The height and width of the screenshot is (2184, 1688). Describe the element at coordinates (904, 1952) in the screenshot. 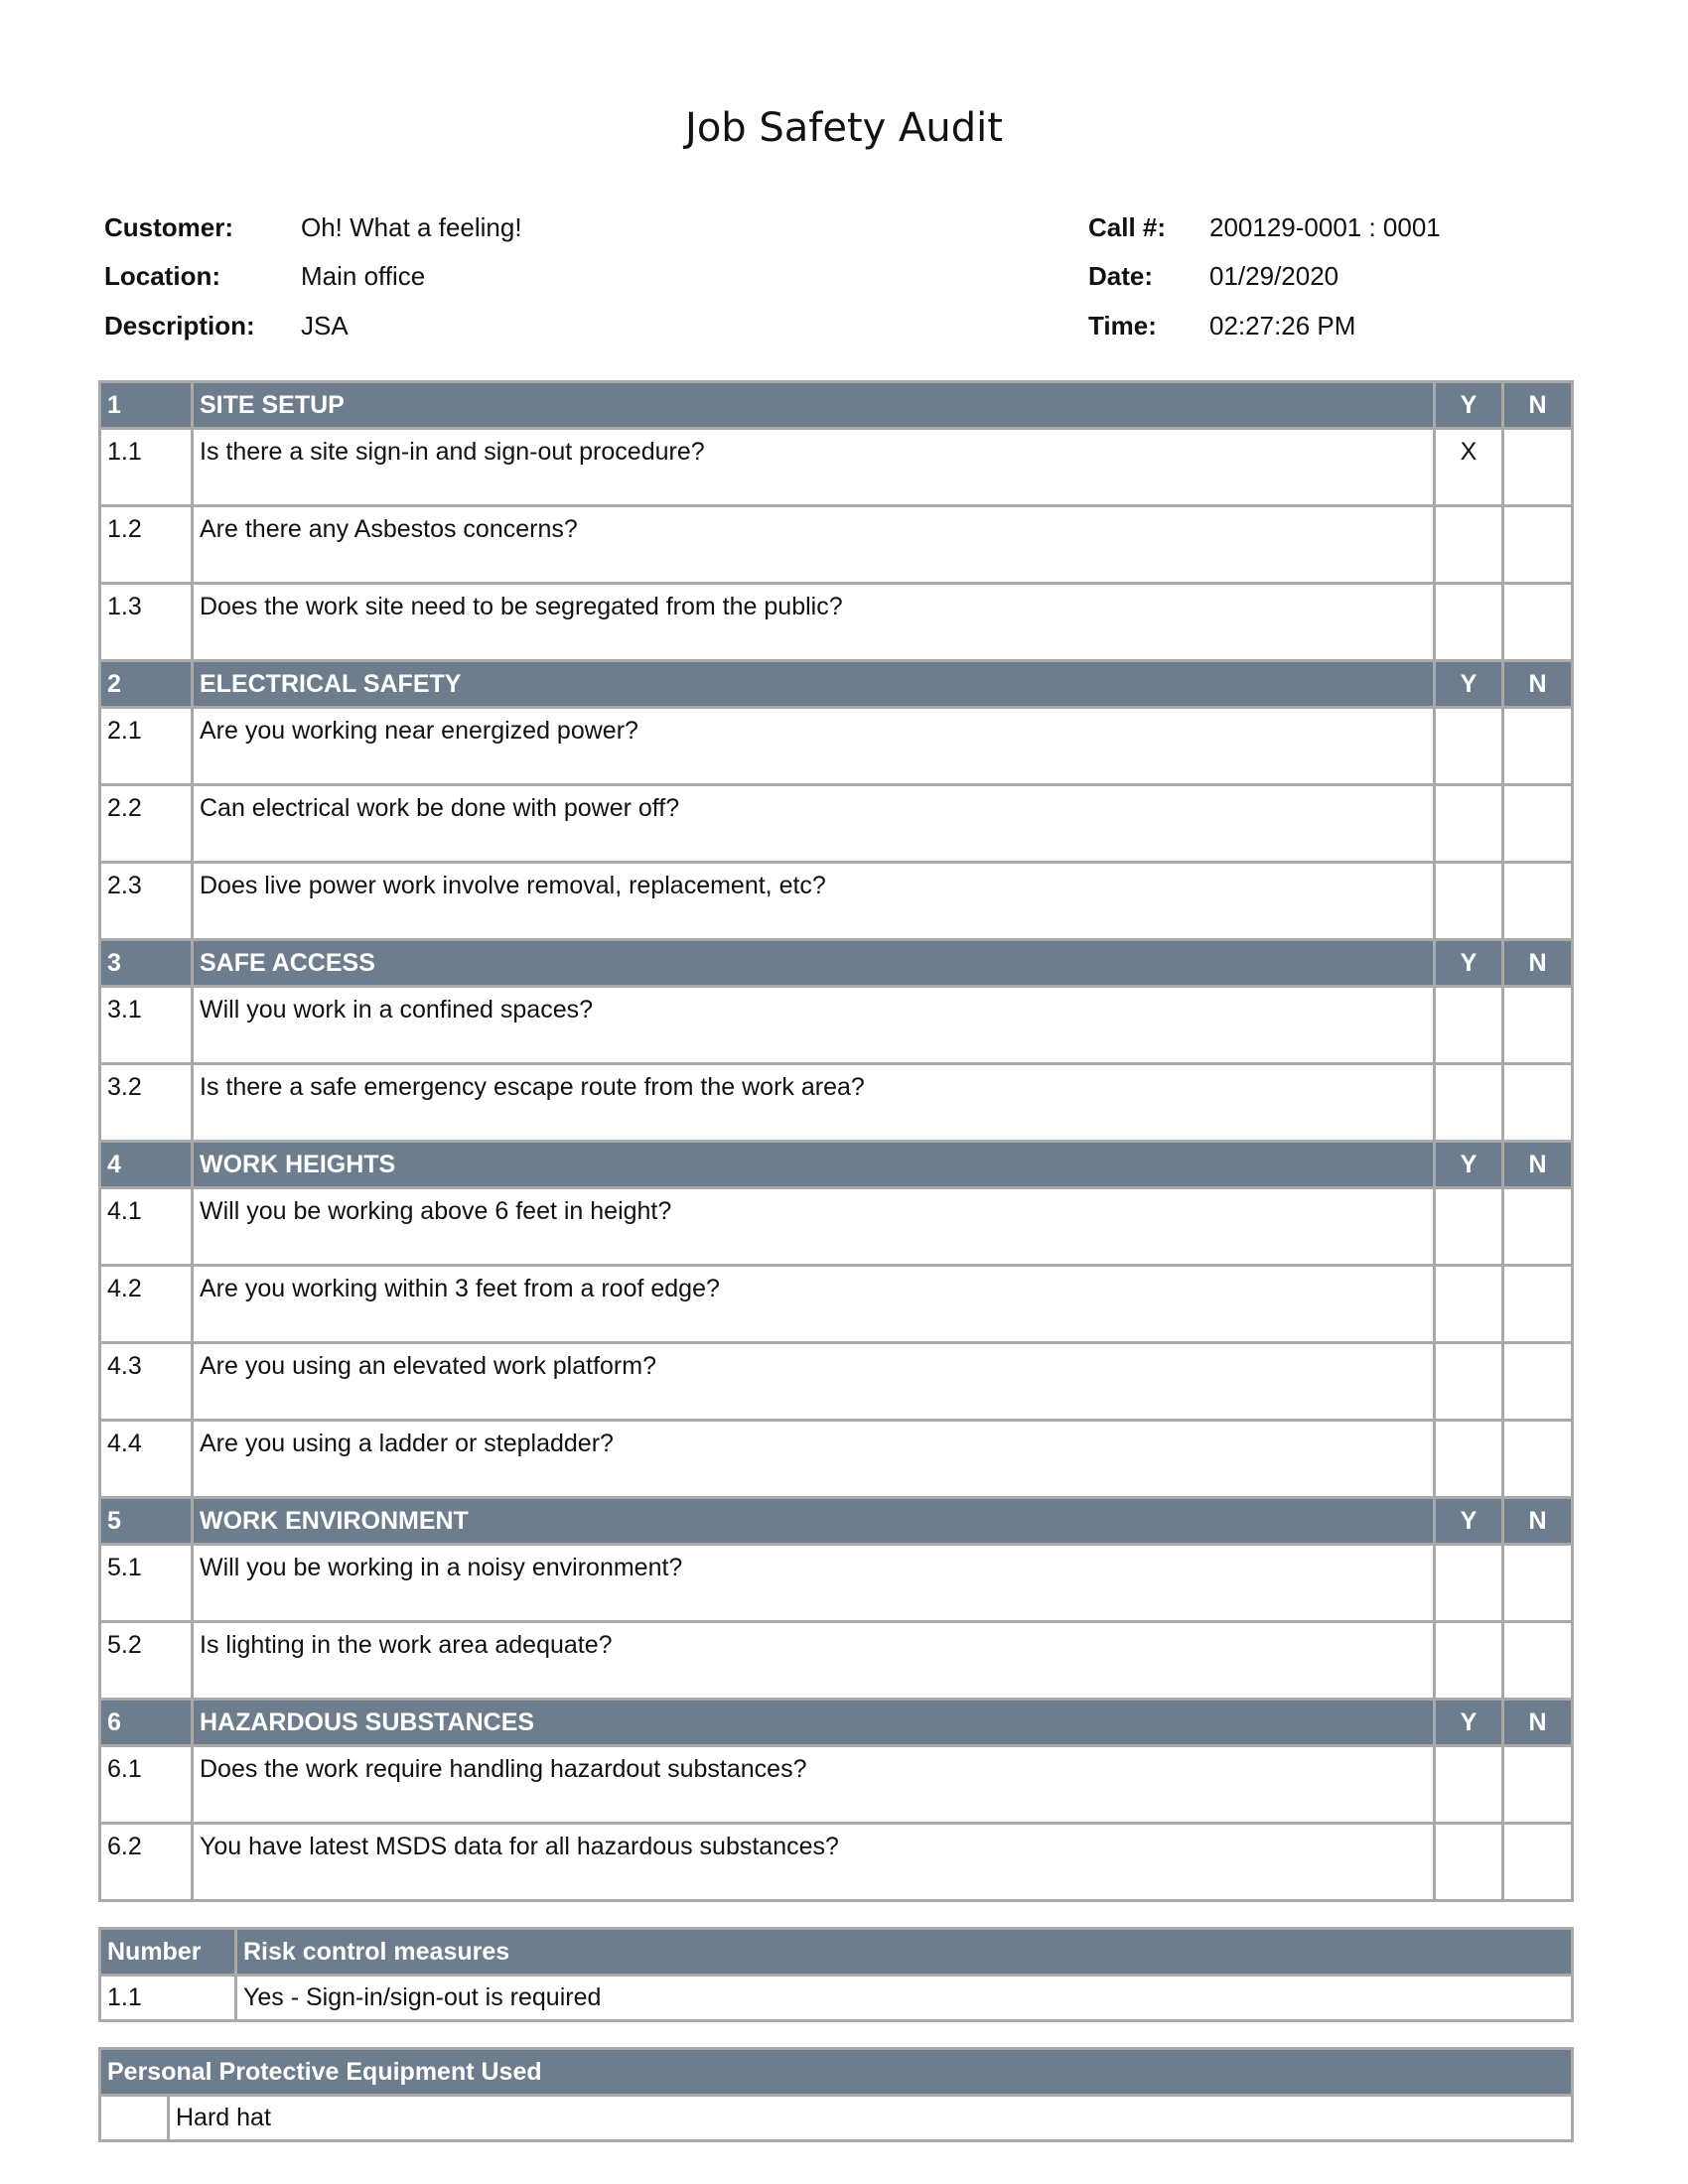

I see `risk-header-cell: Risk control measures` at that location.